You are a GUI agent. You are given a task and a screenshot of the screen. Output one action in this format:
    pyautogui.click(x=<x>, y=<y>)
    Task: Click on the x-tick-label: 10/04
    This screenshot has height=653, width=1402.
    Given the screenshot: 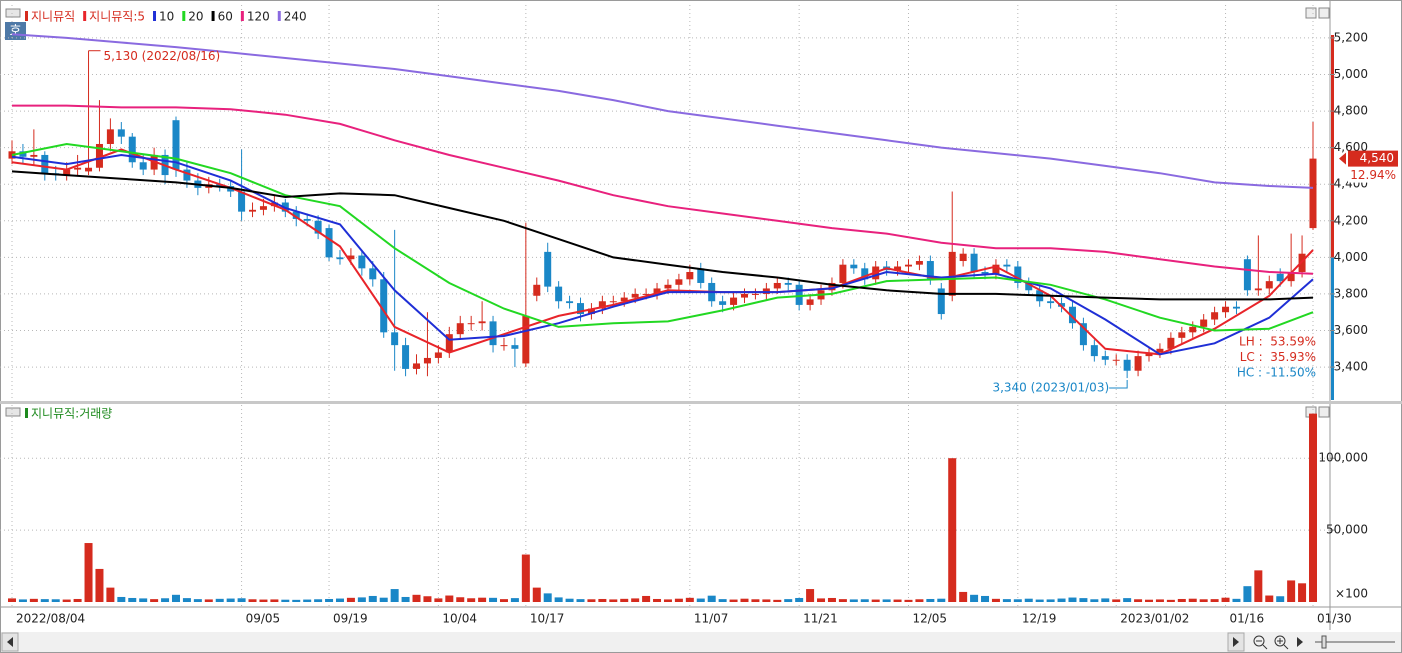 What is the action you would take?
    pyautogui.click(x=459, y=619)
    